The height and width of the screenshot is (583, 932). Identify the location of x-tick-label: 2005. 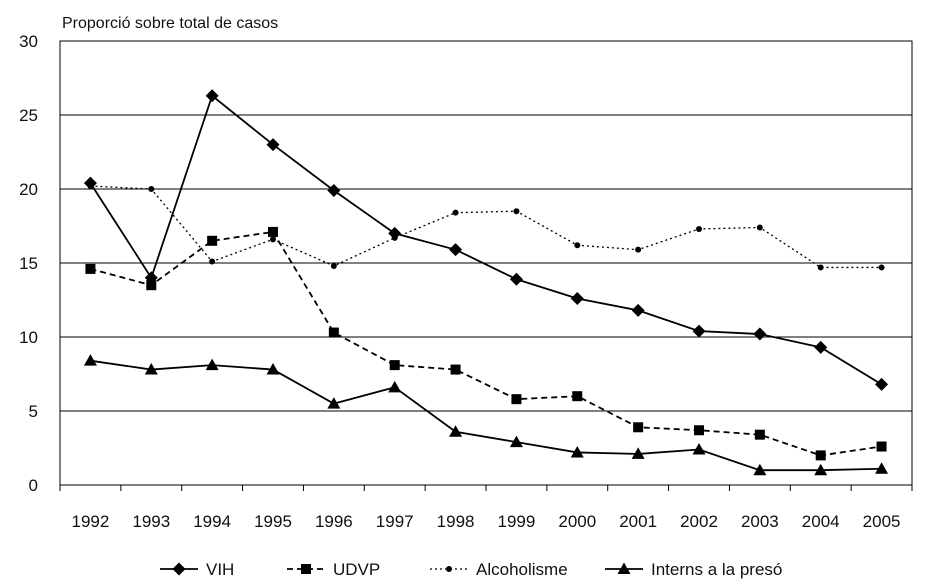
(882, 521).